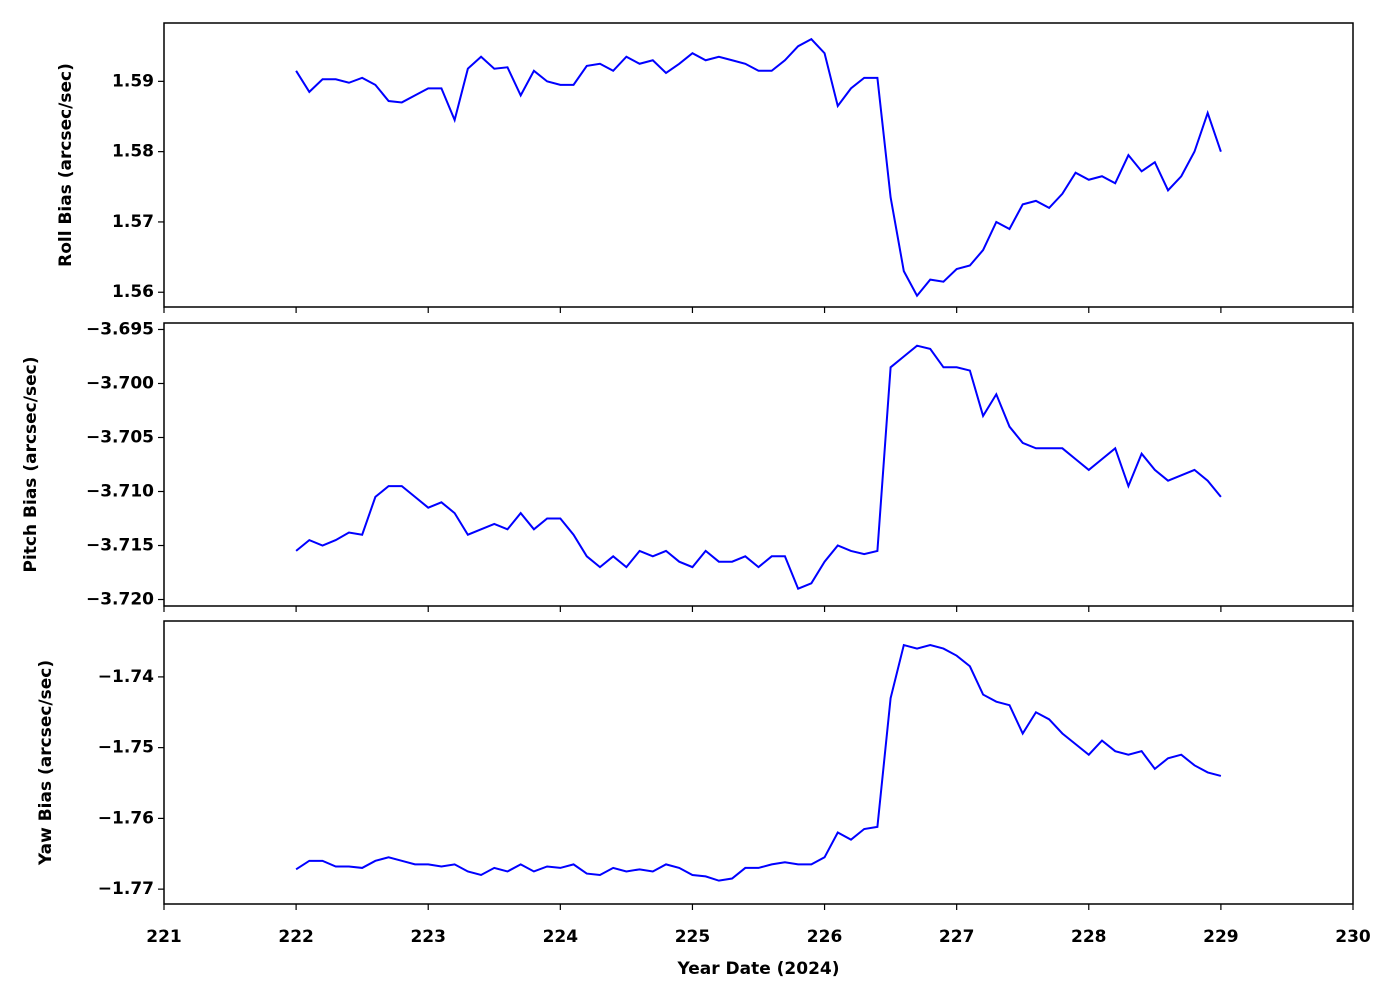 The width and height of the screenshot is (1400, 1000). What do you see at coordinates (120, 437) in the screenshot?
I see `y-tick-label: −3.705` at bounding box center [120, 437].